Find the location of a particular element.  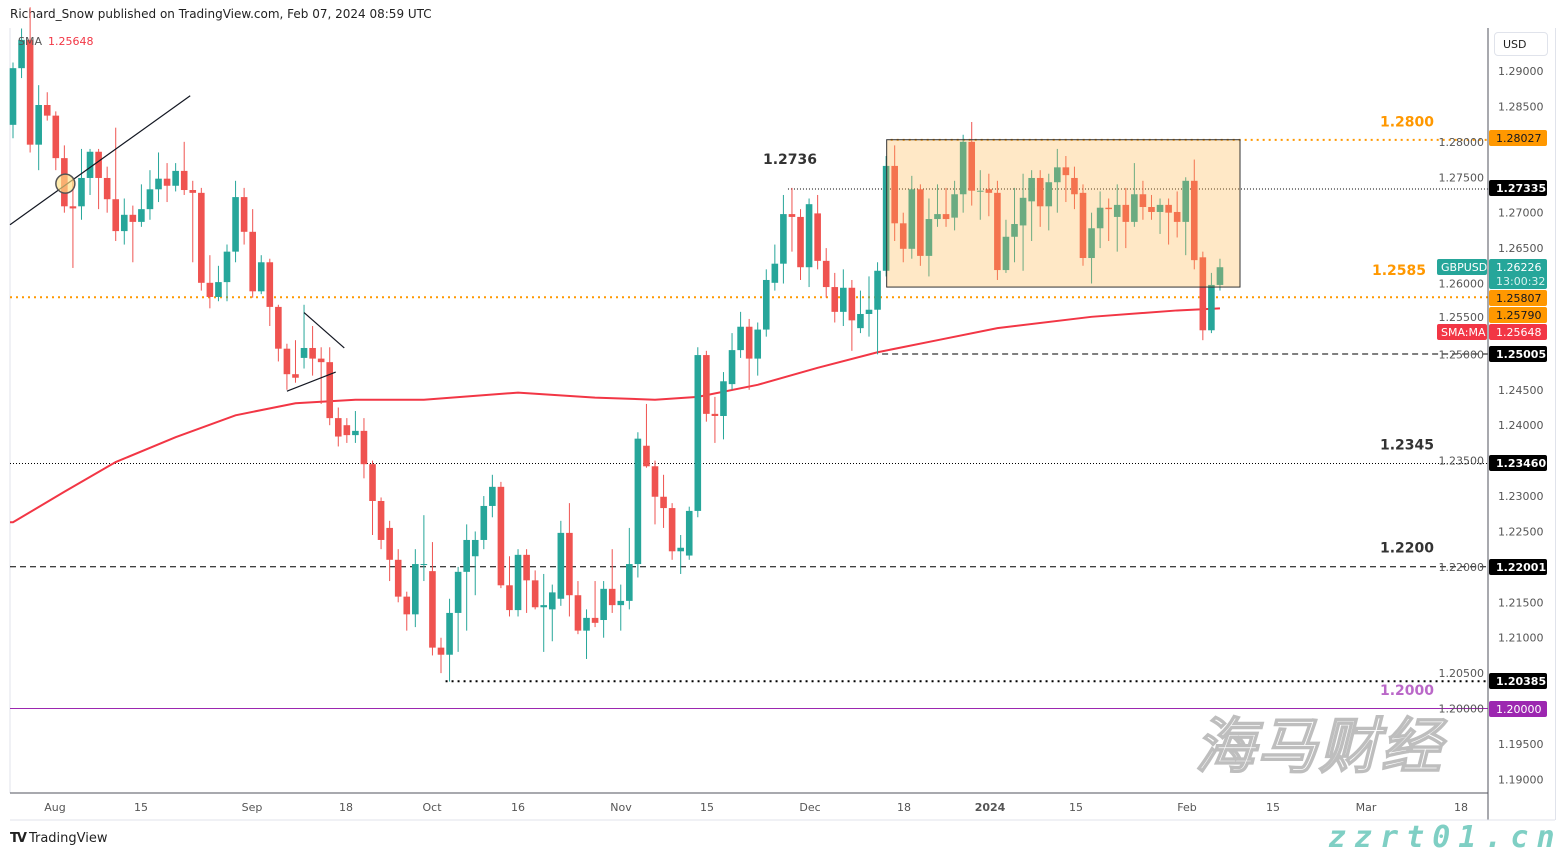

currency-button: USD is located at coordinates (1521, 44).